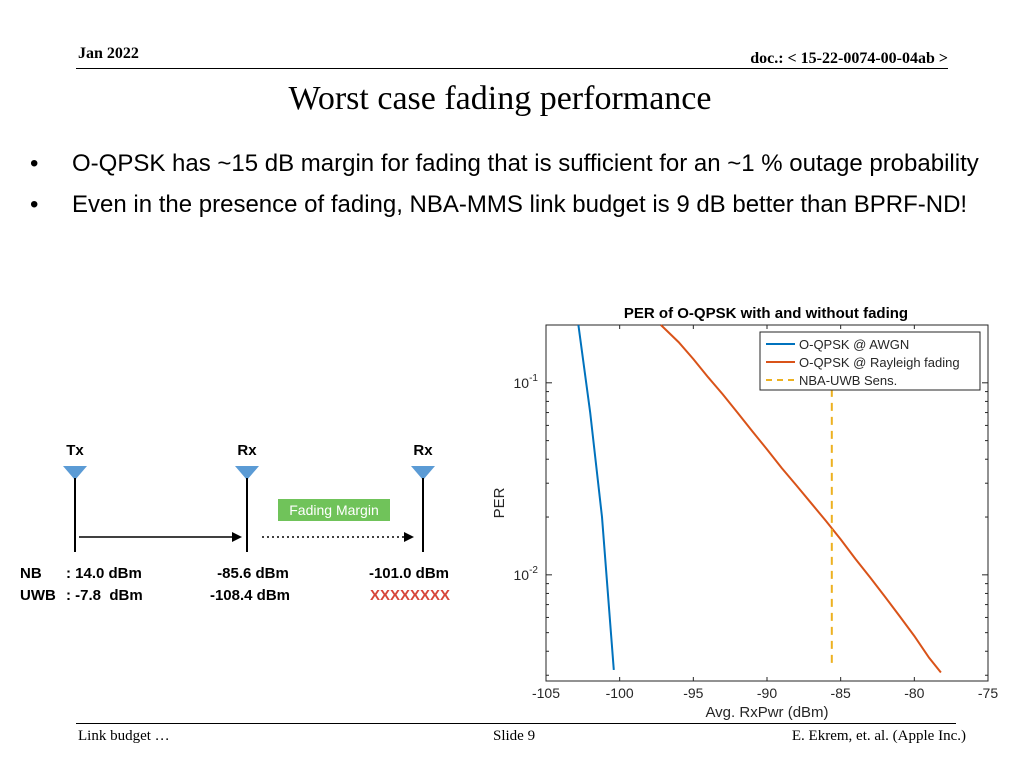  I want to click on footer-author: E. Ekrem, et. al. (Apple Inc.), so click(878, 736).